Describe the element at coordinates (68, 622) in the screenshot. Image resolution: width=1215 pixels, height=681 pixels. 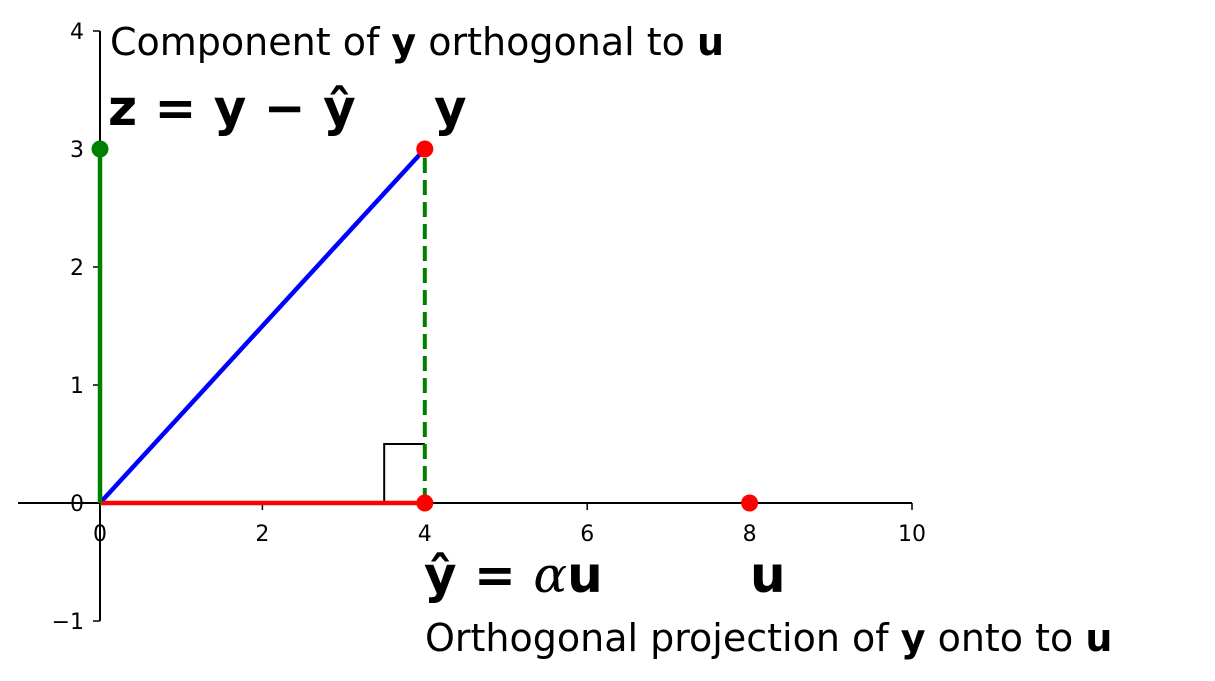
I see `y-tick-label: −1` at that location.